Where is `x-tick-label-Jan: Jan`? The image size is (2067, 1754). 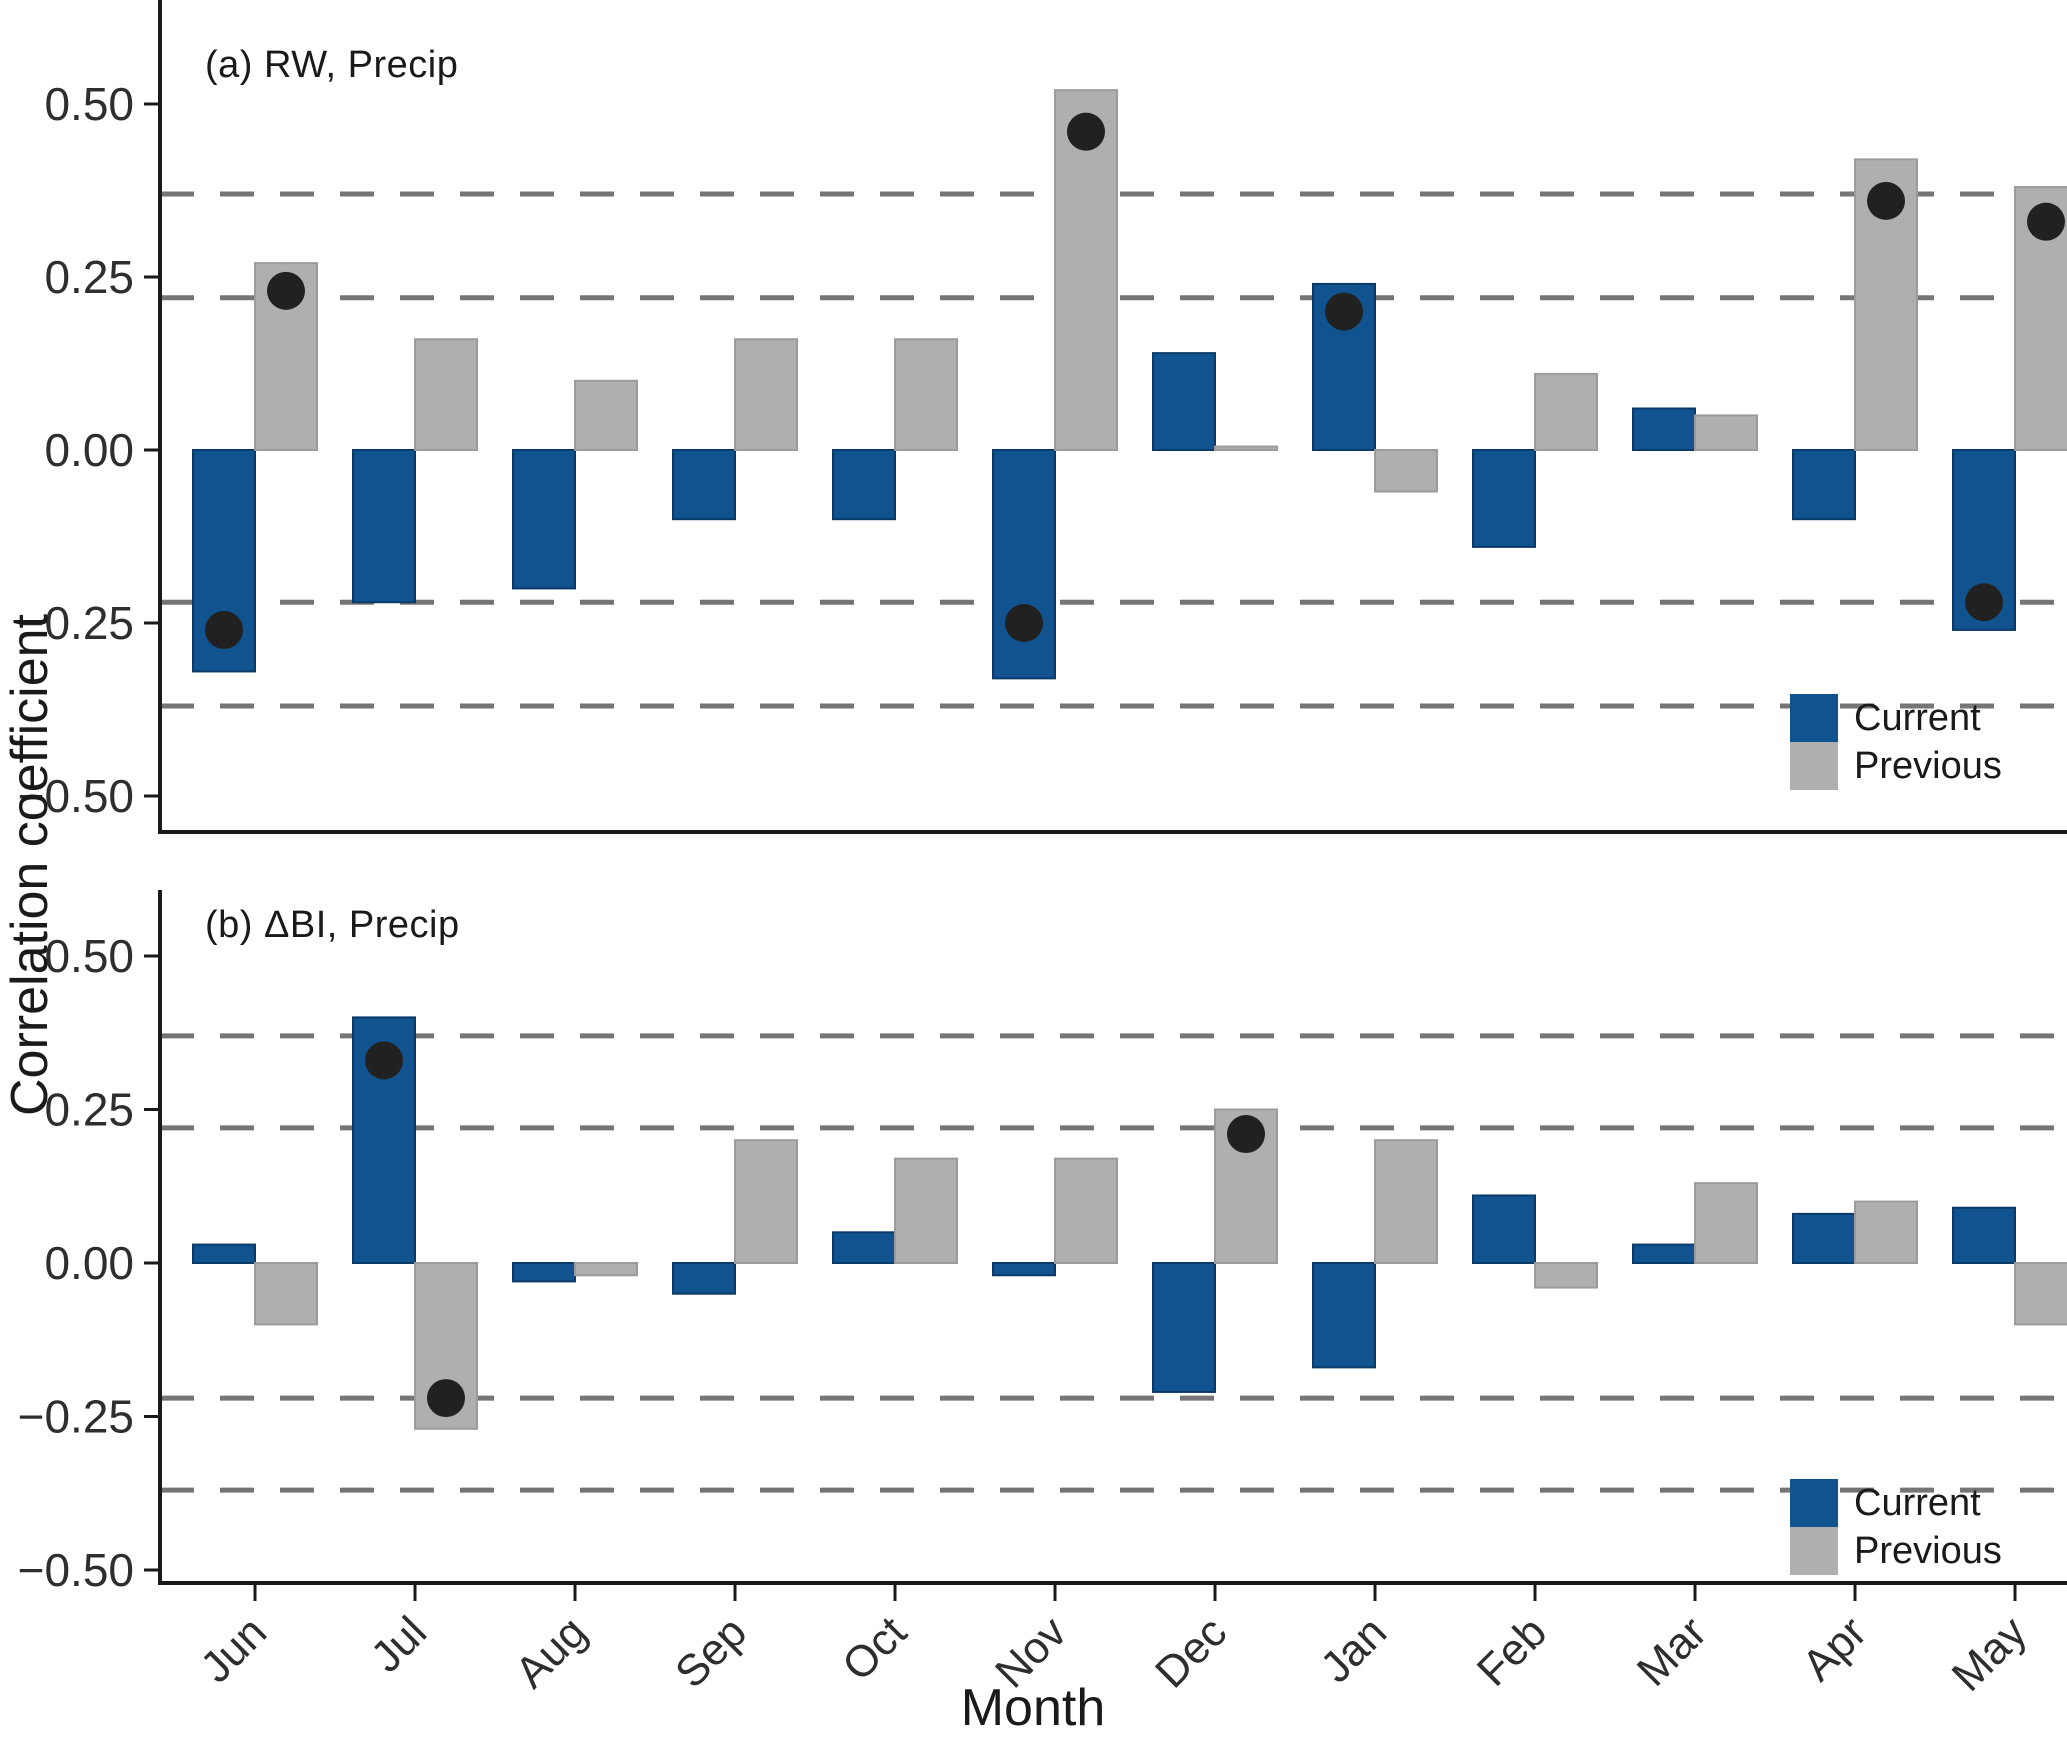
x-tick-label-Jan: Jan is located at coordinates (1353, 1649).